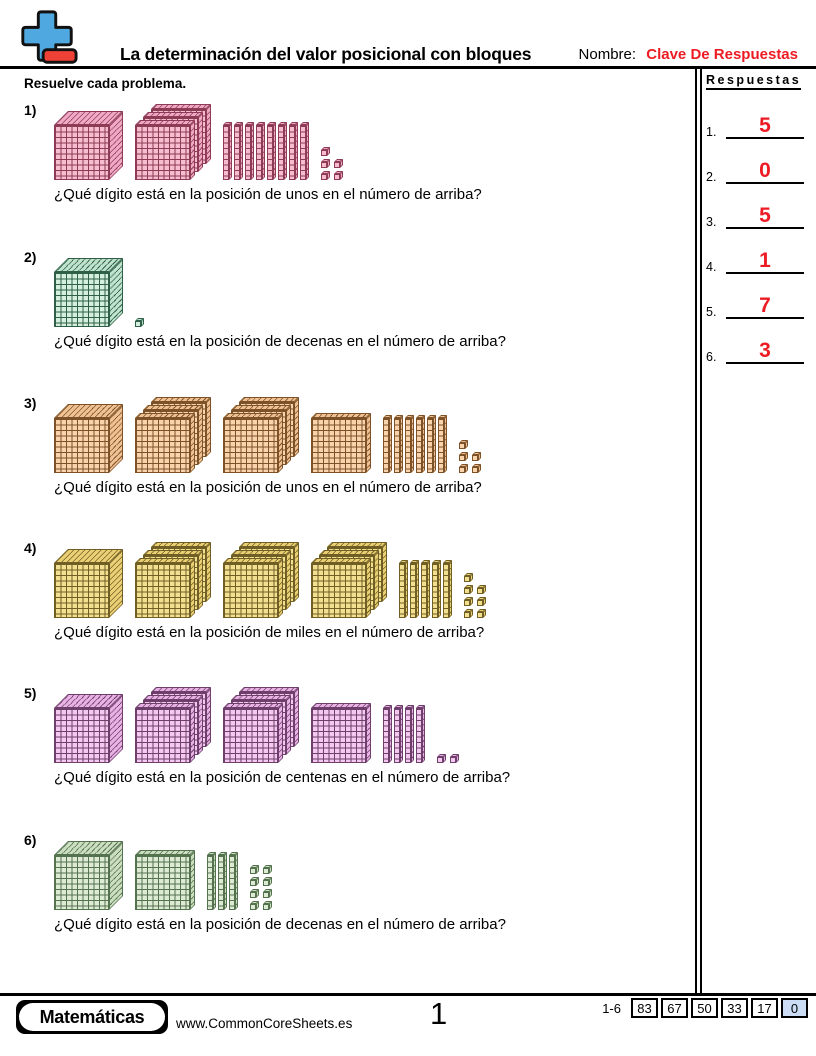 This screenshot has width=816, height=1056. Describe the element at coordinates (250, 735) in the screenshot. I see `flat-front-face` at that location.